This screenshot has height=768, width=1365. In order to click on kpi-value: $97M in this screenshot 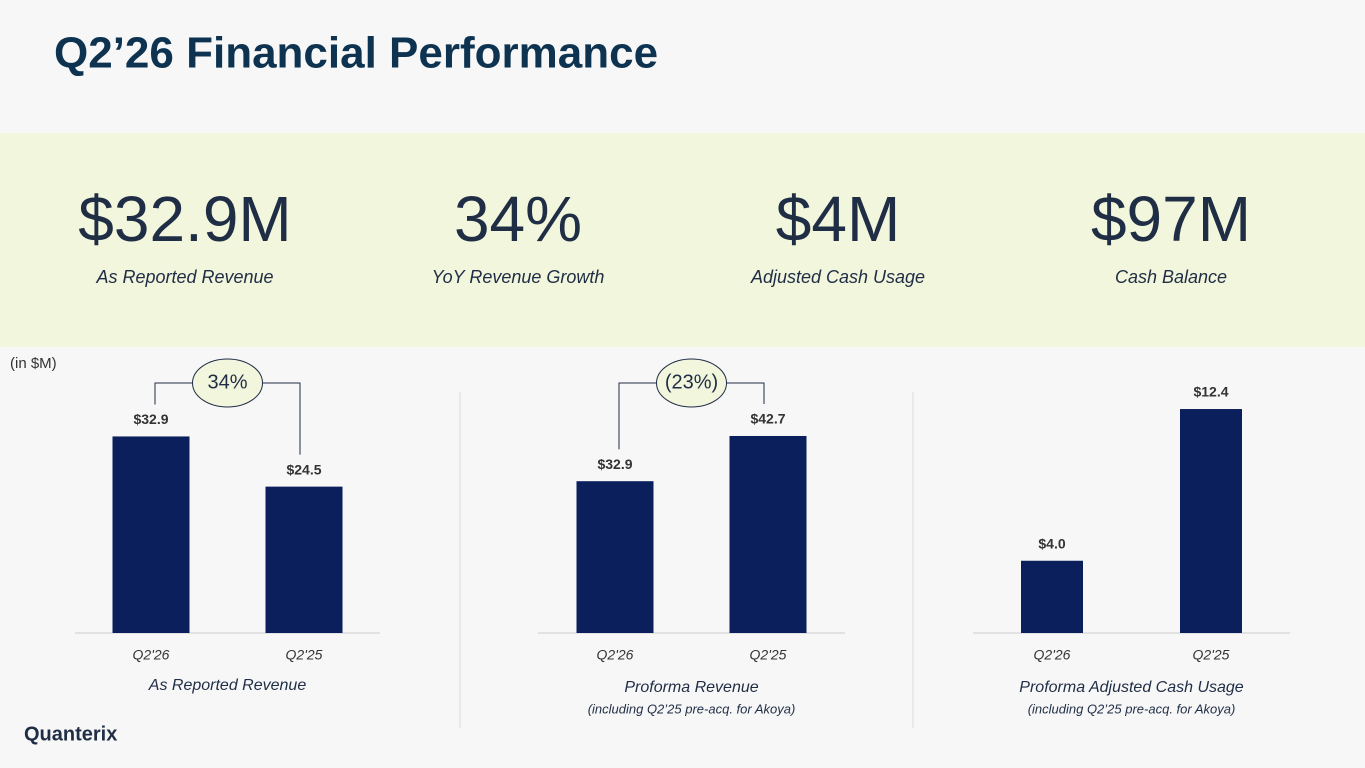, I will do `click(1171, 219)`.